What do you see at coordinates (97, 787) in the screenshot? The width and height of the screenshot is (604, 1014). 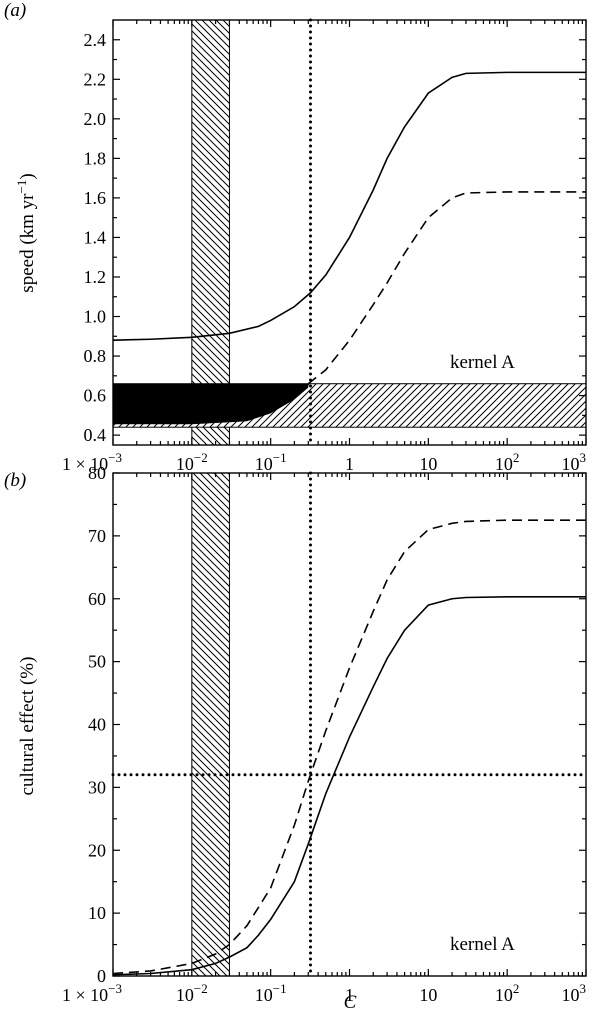 I see `b-y-tick-label: 30` at bounding box center [97, 787].